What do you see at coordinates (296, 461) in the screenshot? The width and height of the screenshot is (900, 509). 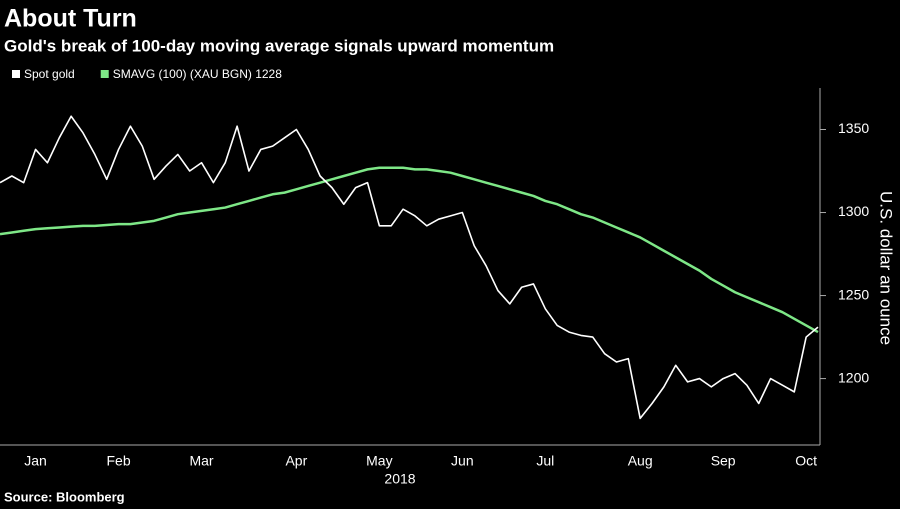 I see `x-tick-label: Apr` at bounding box center [296, 461].